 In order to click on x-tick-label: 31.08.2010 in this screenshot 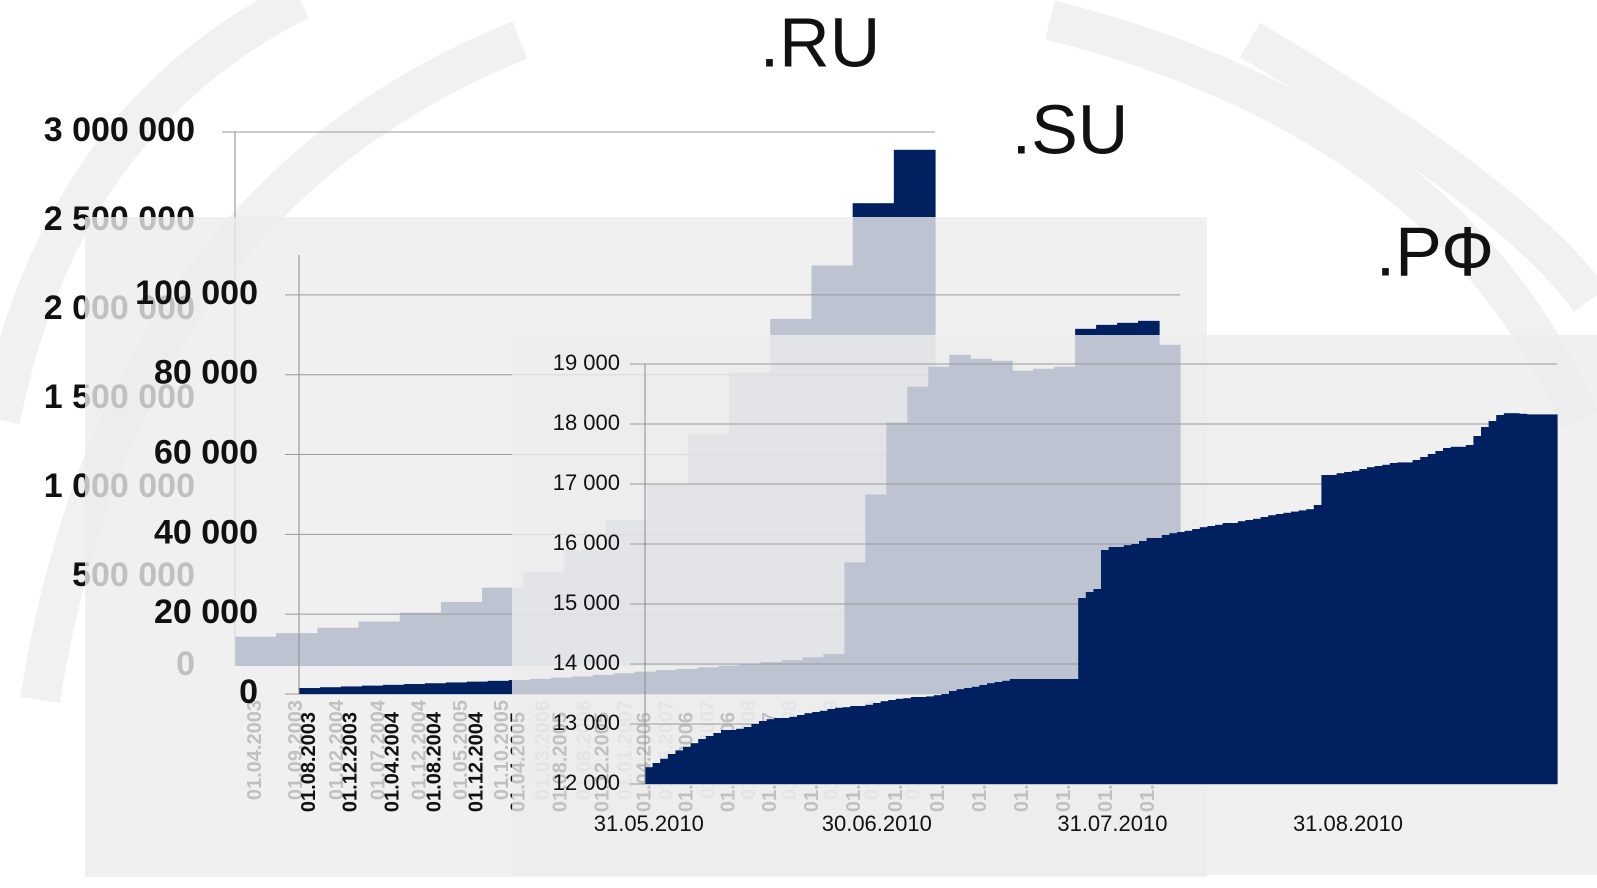, I will do `click(1348, 823)`.